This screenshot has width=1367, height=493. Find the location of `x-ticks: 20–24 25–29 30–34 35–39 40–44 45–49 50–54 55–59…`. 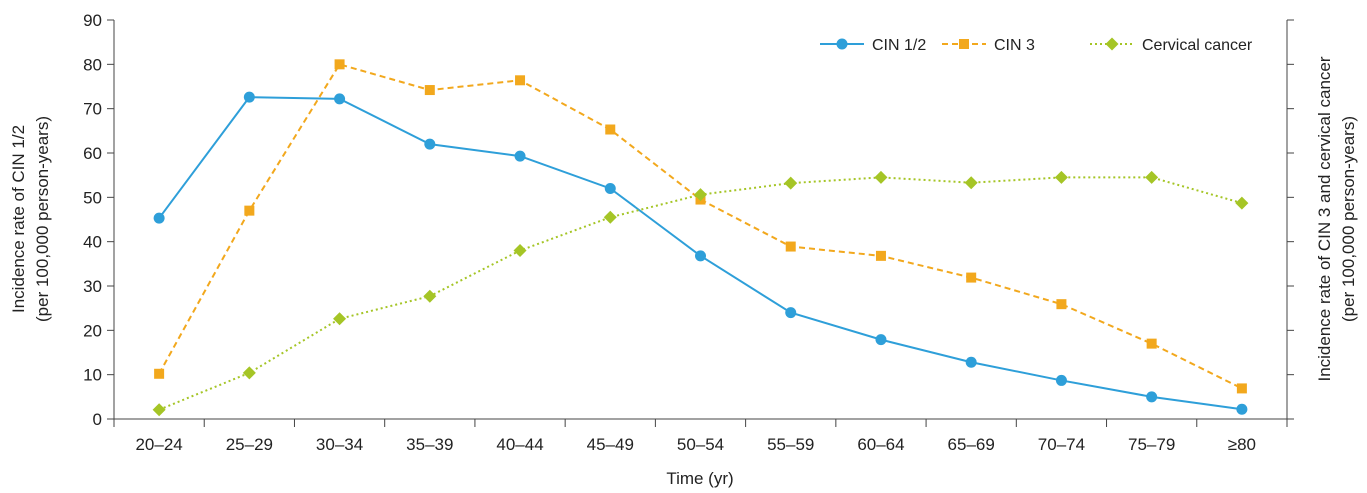

x-ticks: 20–24 25–29 30–34 35–39 40–44 45–49 50–54 55–59… is located at coordinates (700, 436).